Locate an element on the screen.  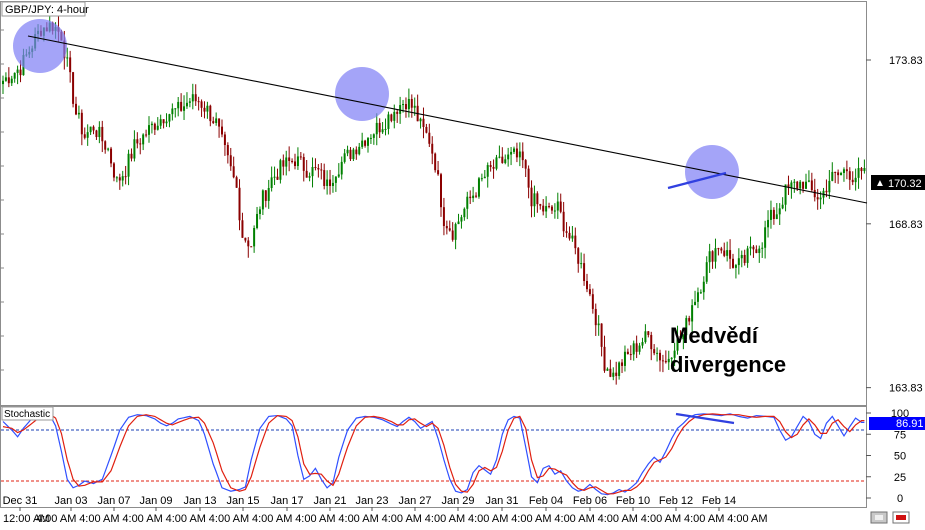
x-date-label: Jan 29 is located at coordinates (457, 501).